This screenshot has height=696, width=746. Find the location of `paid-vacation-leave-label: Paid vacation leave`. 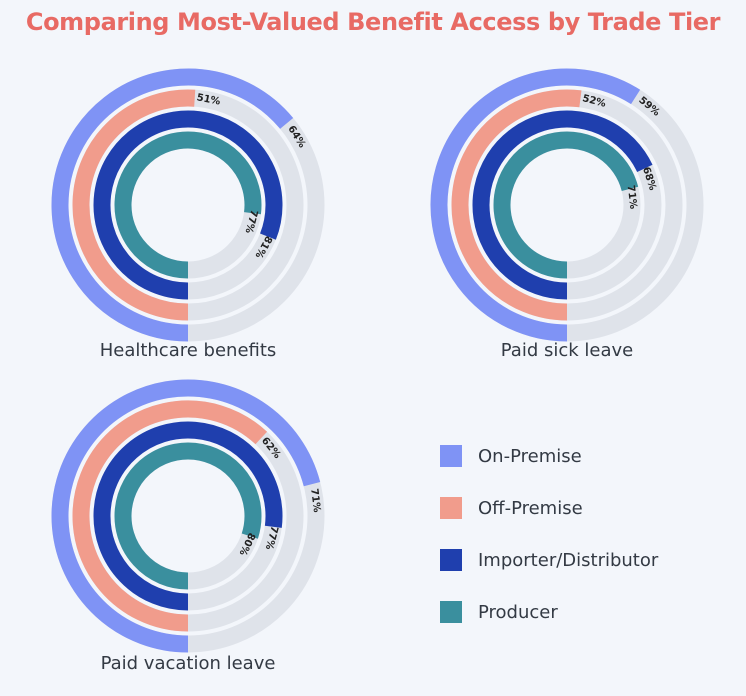

paid-vacation-leave-label: Paid vacation leave is located at coordinates (188, 663).